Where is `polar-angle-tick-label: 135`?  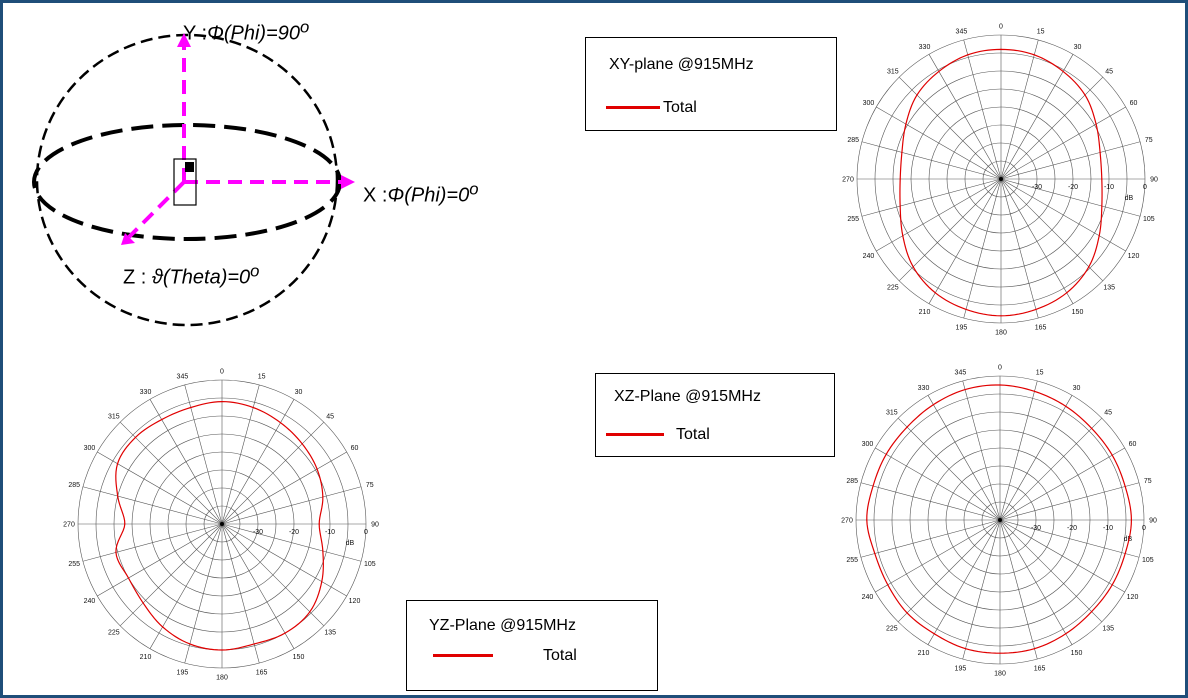 polar-angle-tick-label: 135 is located at coordinates (330, 633).